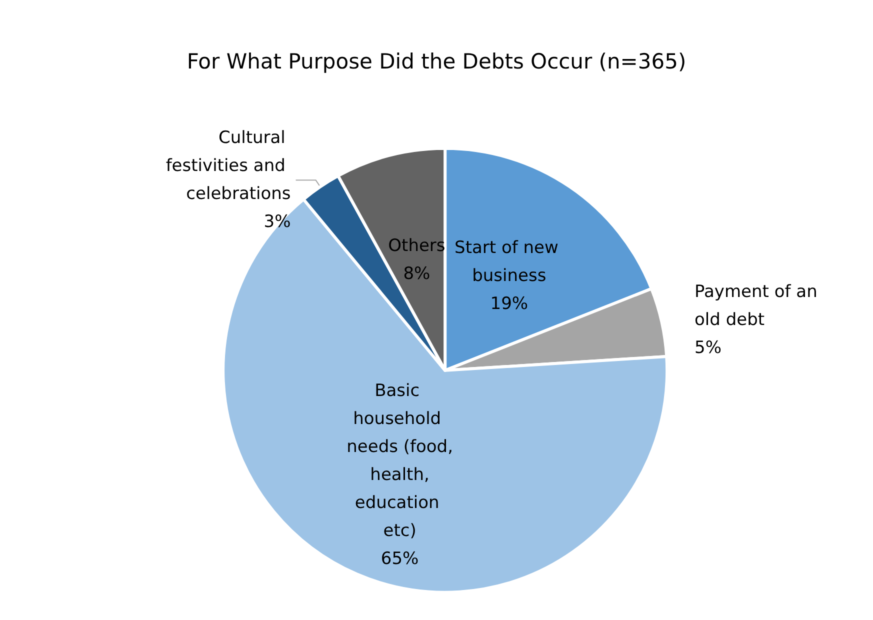 The height and width of the screenshot is (620, 873). Describe the element at coordinates (509, 262) in the screenshot. I see `slice-label: Start of new business` at that location.